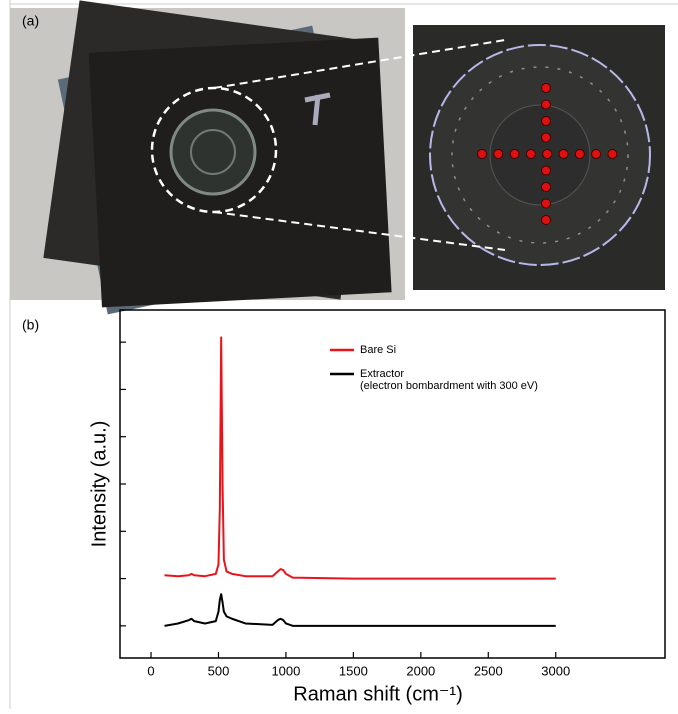 Image resolution: width=678 pixels, height=714 pixels. I want to click on x-tick-label: 2000, so click(420, 670).